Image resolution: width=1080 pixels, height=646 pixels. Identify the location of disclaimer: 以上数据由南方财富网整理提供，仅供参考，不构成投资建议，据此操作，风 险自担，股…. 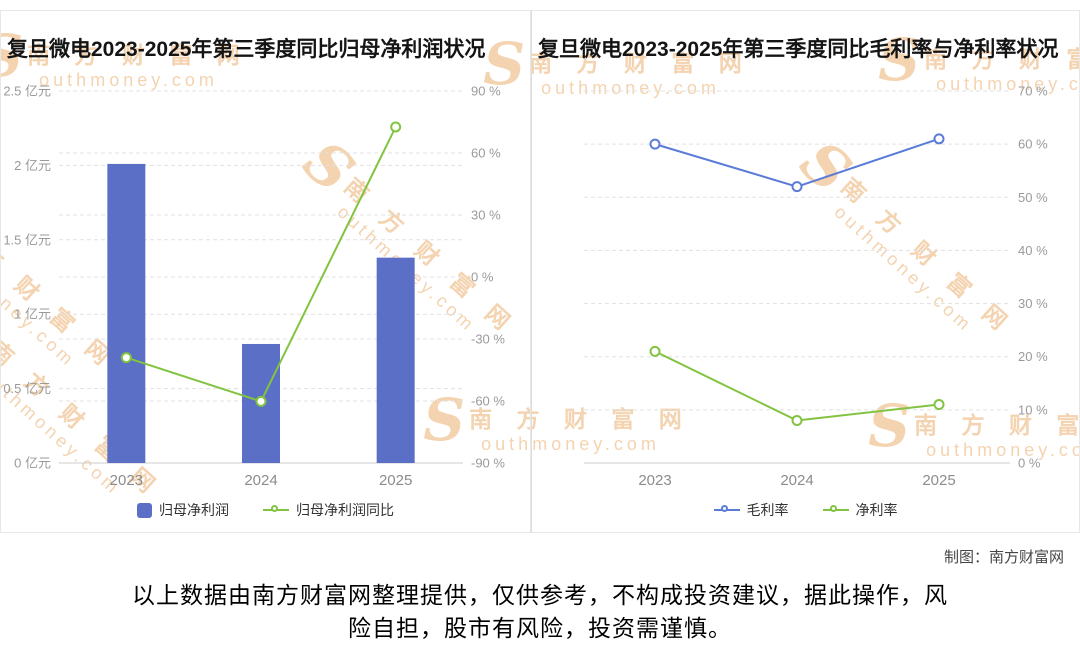
(540, 612).